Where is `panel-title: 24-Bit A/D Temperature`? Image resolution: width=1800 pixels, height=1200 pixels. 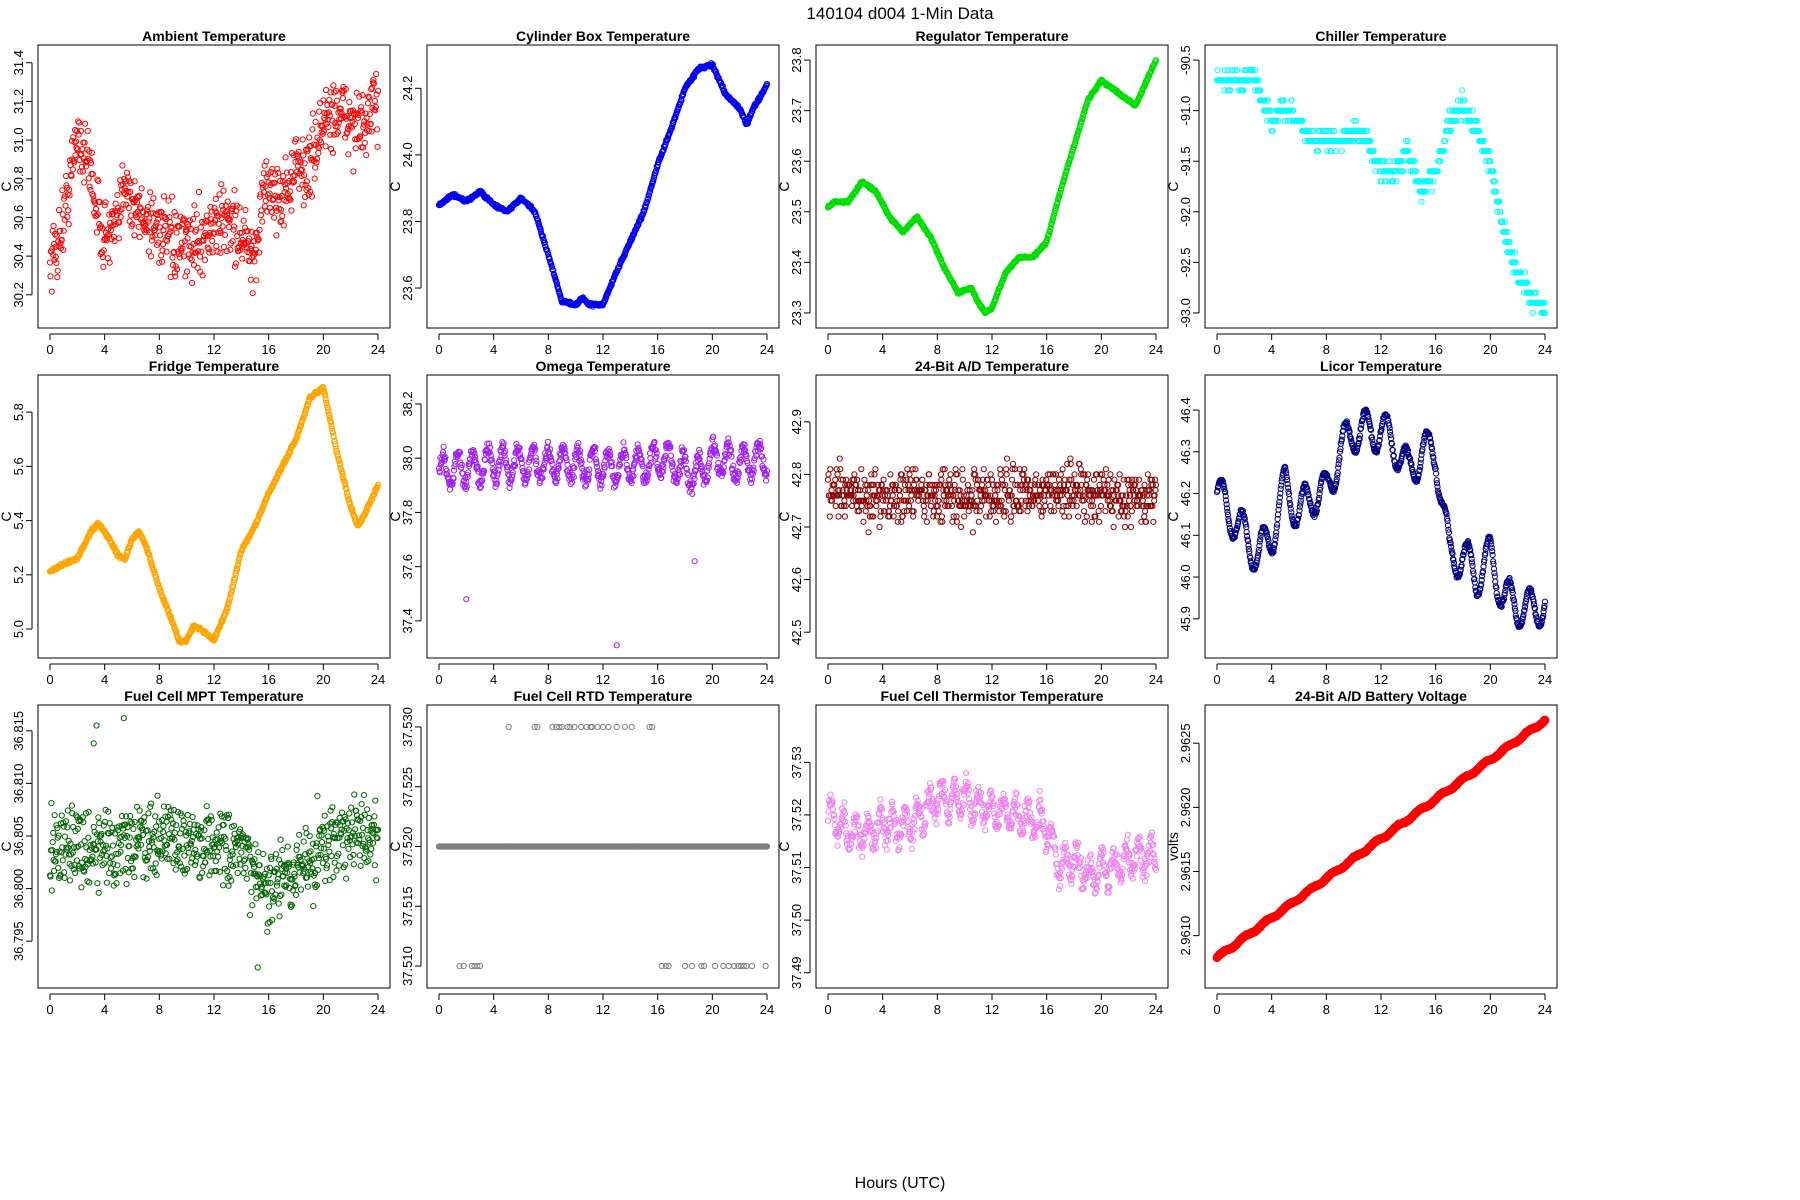
panel-title: 24-Bit A/D Temperature is located at coordinates (992, 366).